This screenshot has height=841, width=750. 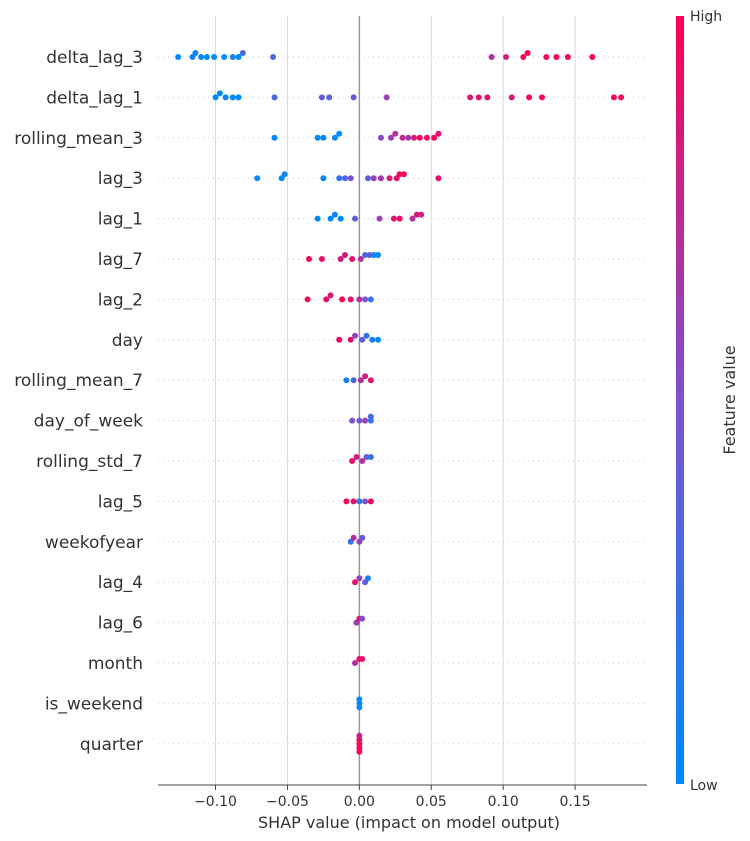 I want to click on feature-row: lag_4, so click(x=372, y=583).